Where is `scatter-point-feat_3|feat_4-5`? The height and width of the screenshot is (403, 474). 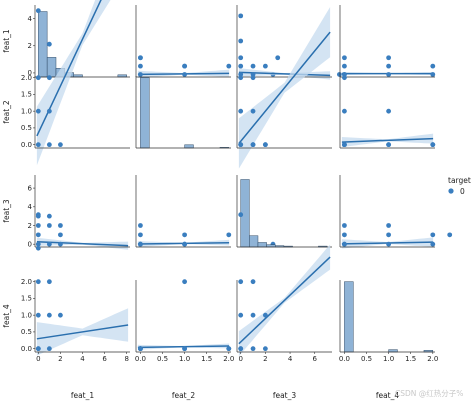 scatter-point-feat_3|feat_4-5 is located at coordinates (241, 215).